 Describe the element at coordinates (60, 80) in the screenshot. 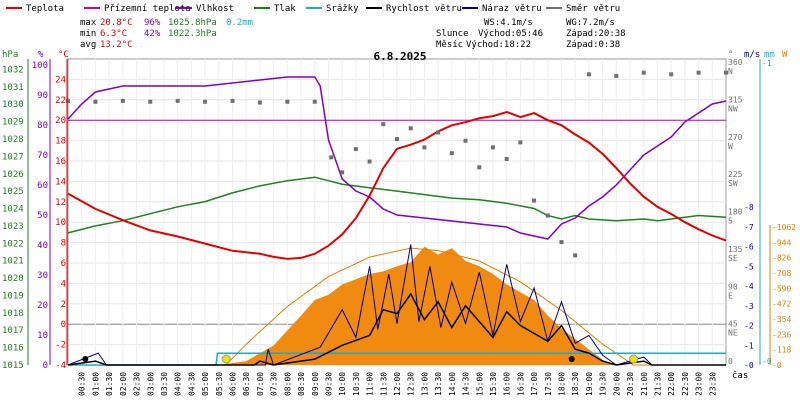

I see `temp-tick-label: 24` at that location.